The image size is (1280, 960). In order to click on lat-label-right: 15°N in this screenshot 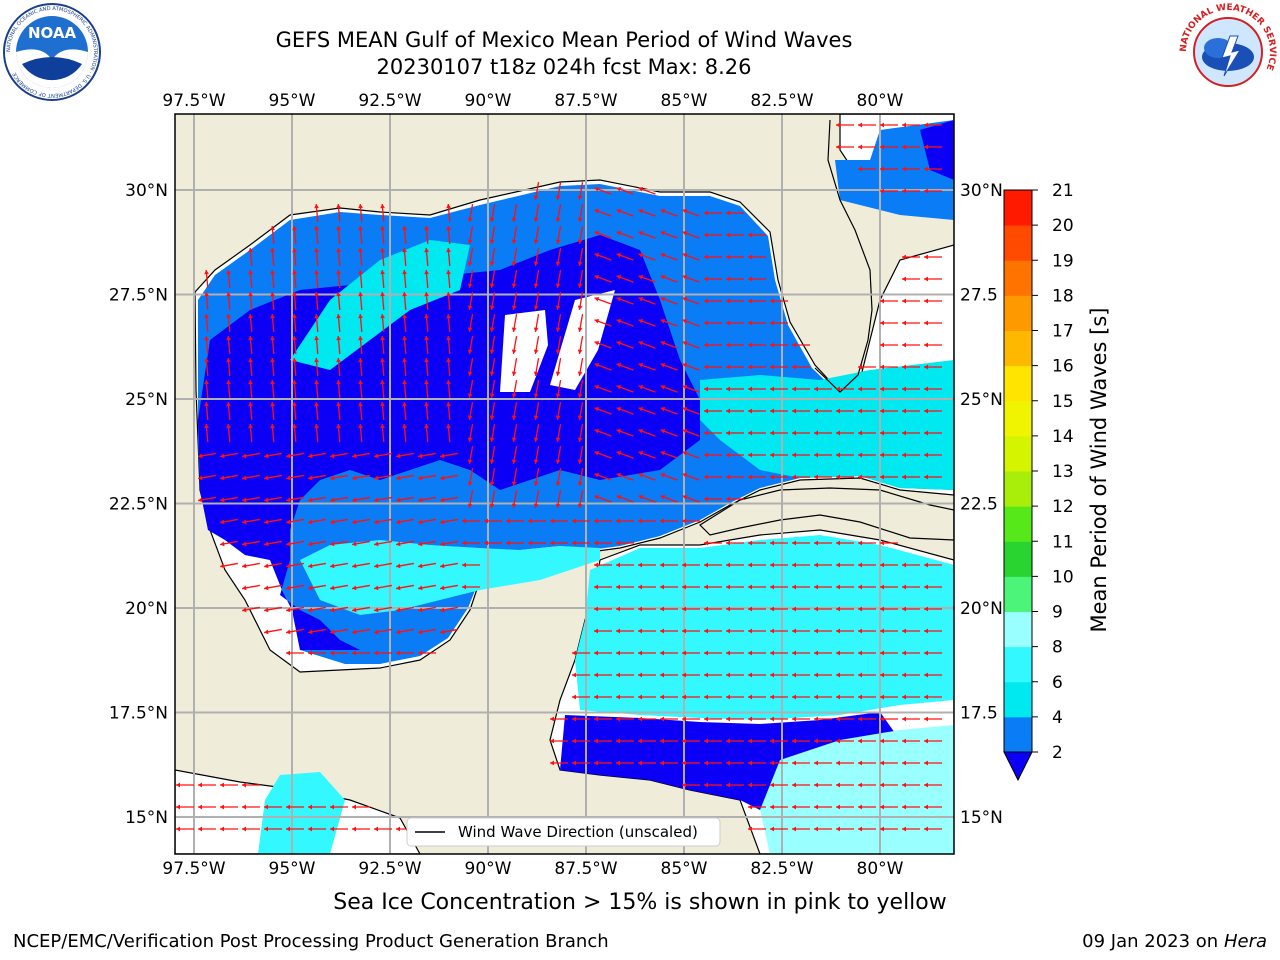, I will do `click(981, 818)`.